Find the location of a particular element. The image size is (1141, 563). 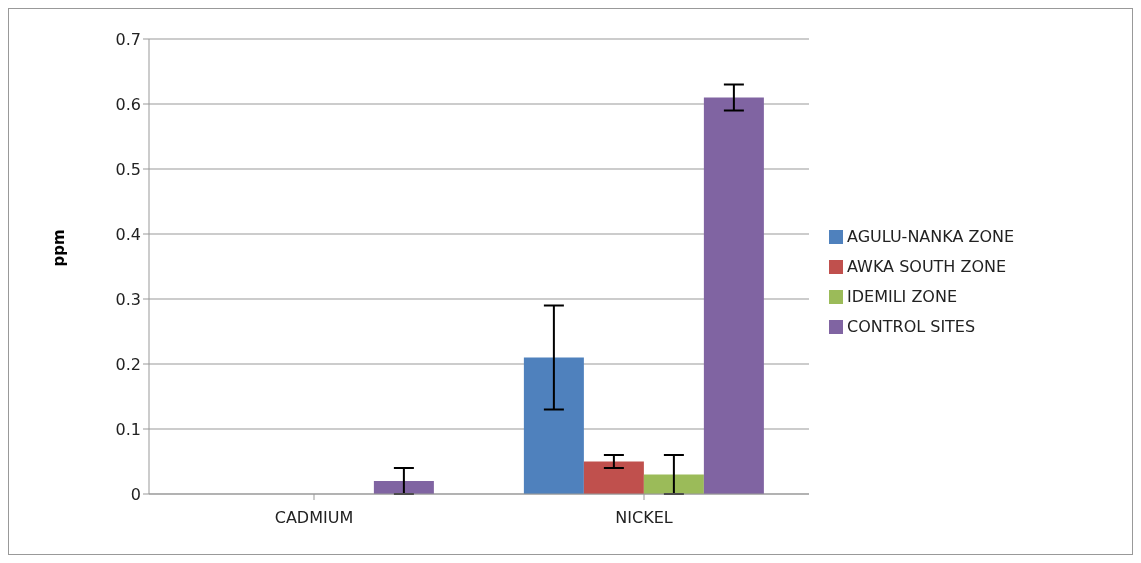

x-tick-label: NICKEL is located at coordinates (644, 518).